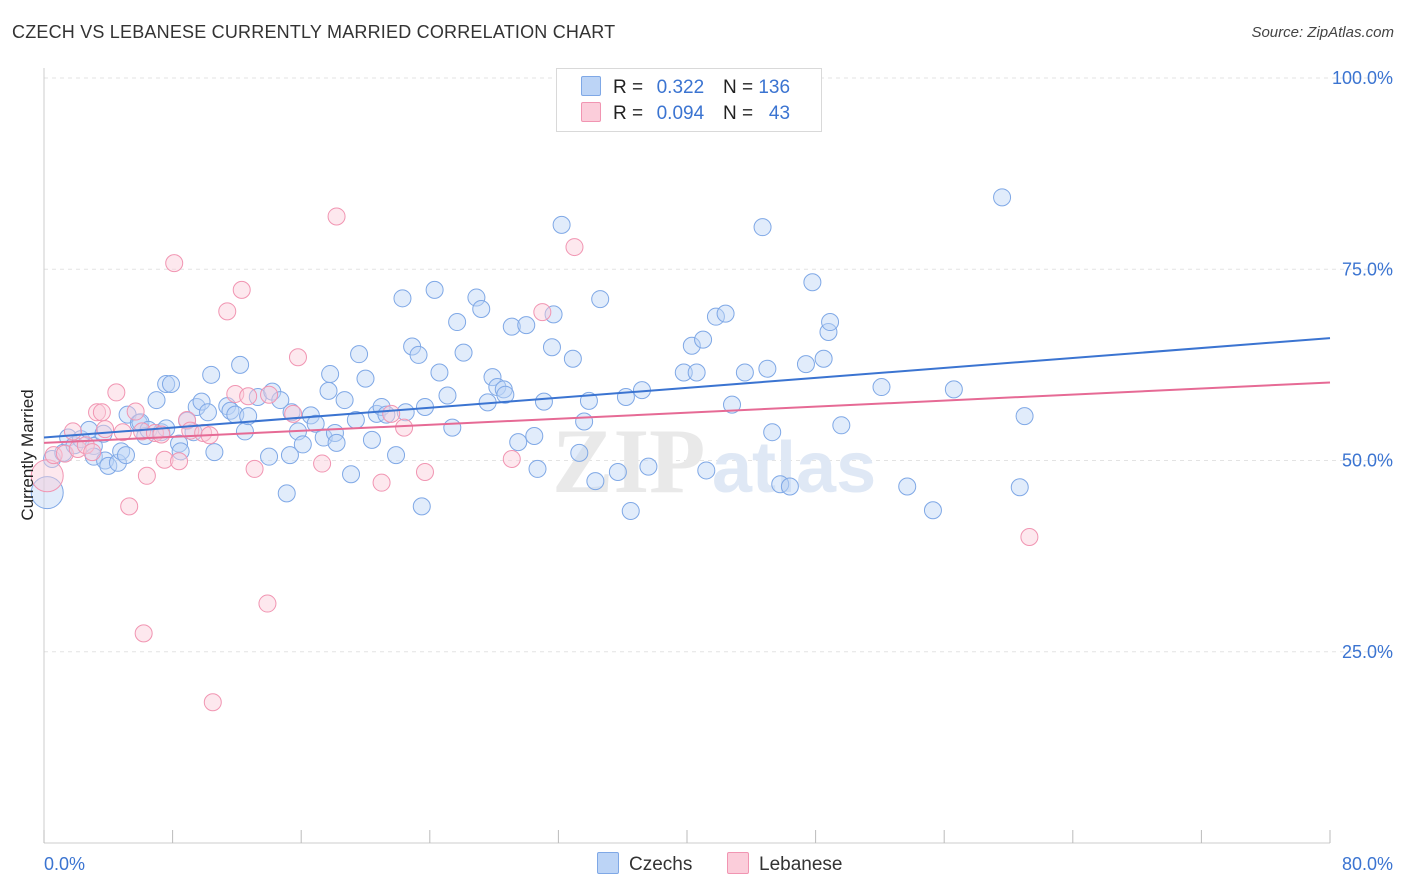 The width and height of the screenshot is (1406, 892). I want to click on y-axis-label: Currently Married, so click(27, 454).